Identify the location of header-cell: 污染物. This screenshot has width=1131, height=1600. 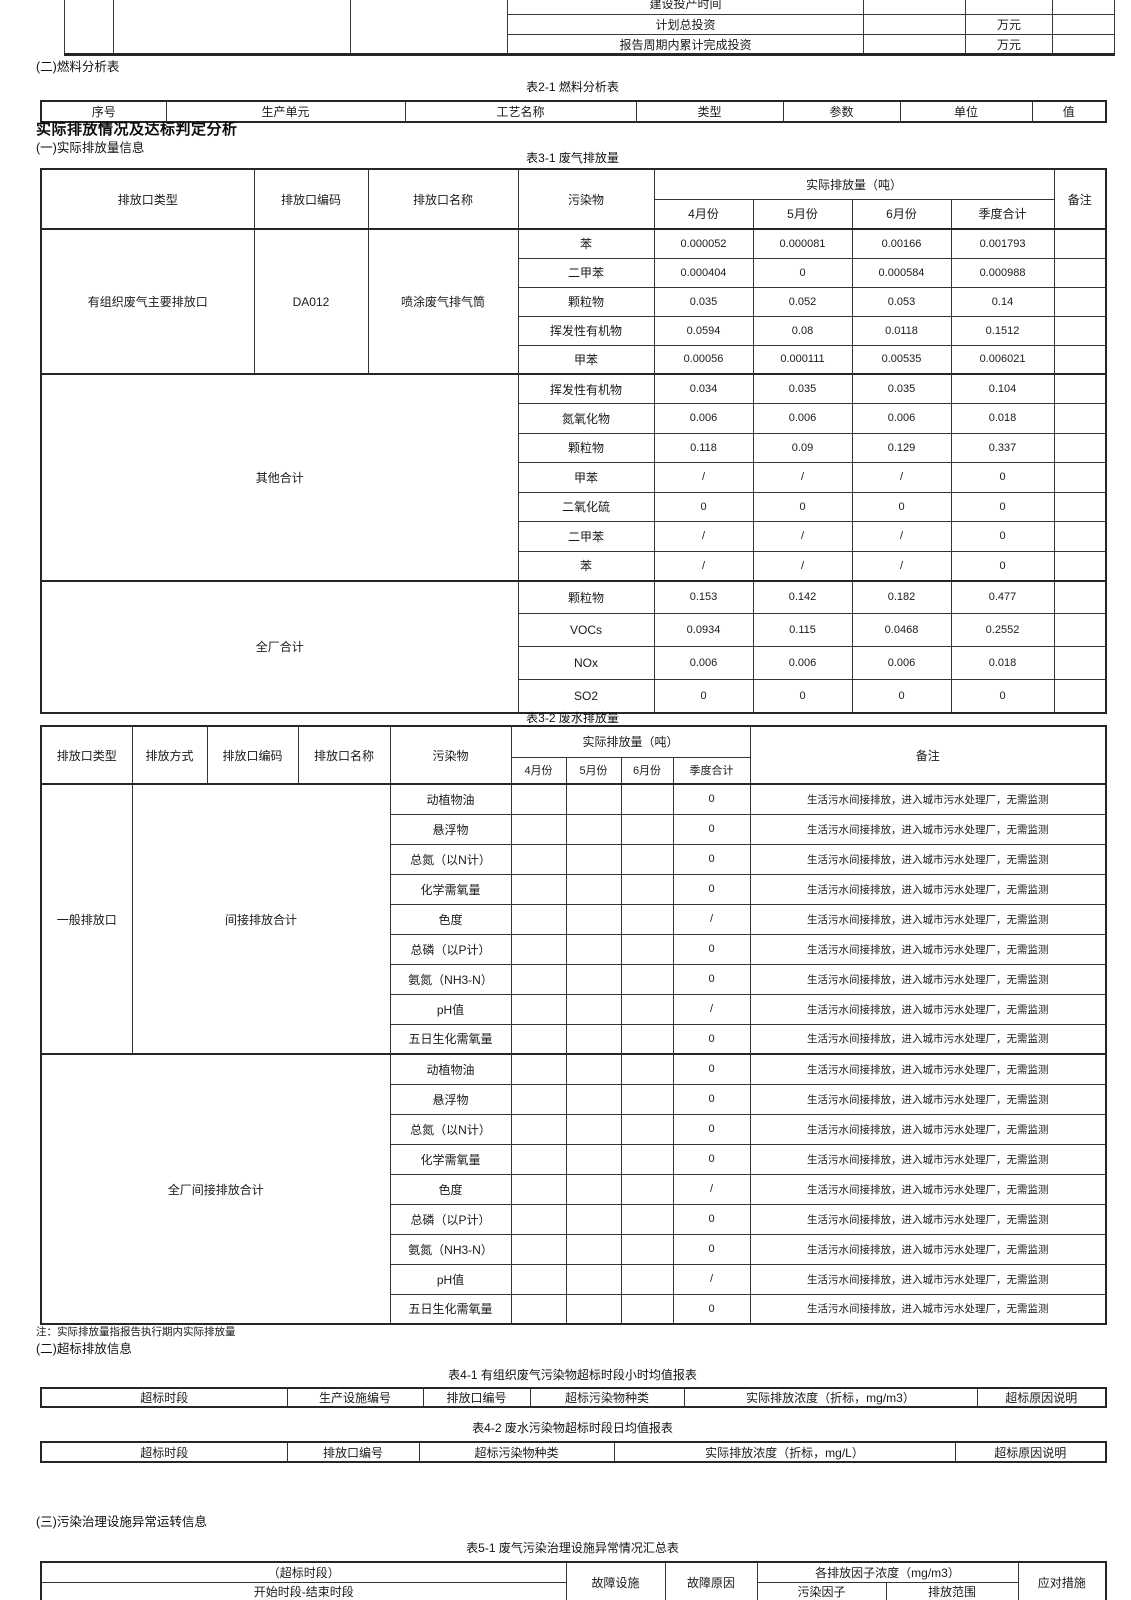
(586, 199).